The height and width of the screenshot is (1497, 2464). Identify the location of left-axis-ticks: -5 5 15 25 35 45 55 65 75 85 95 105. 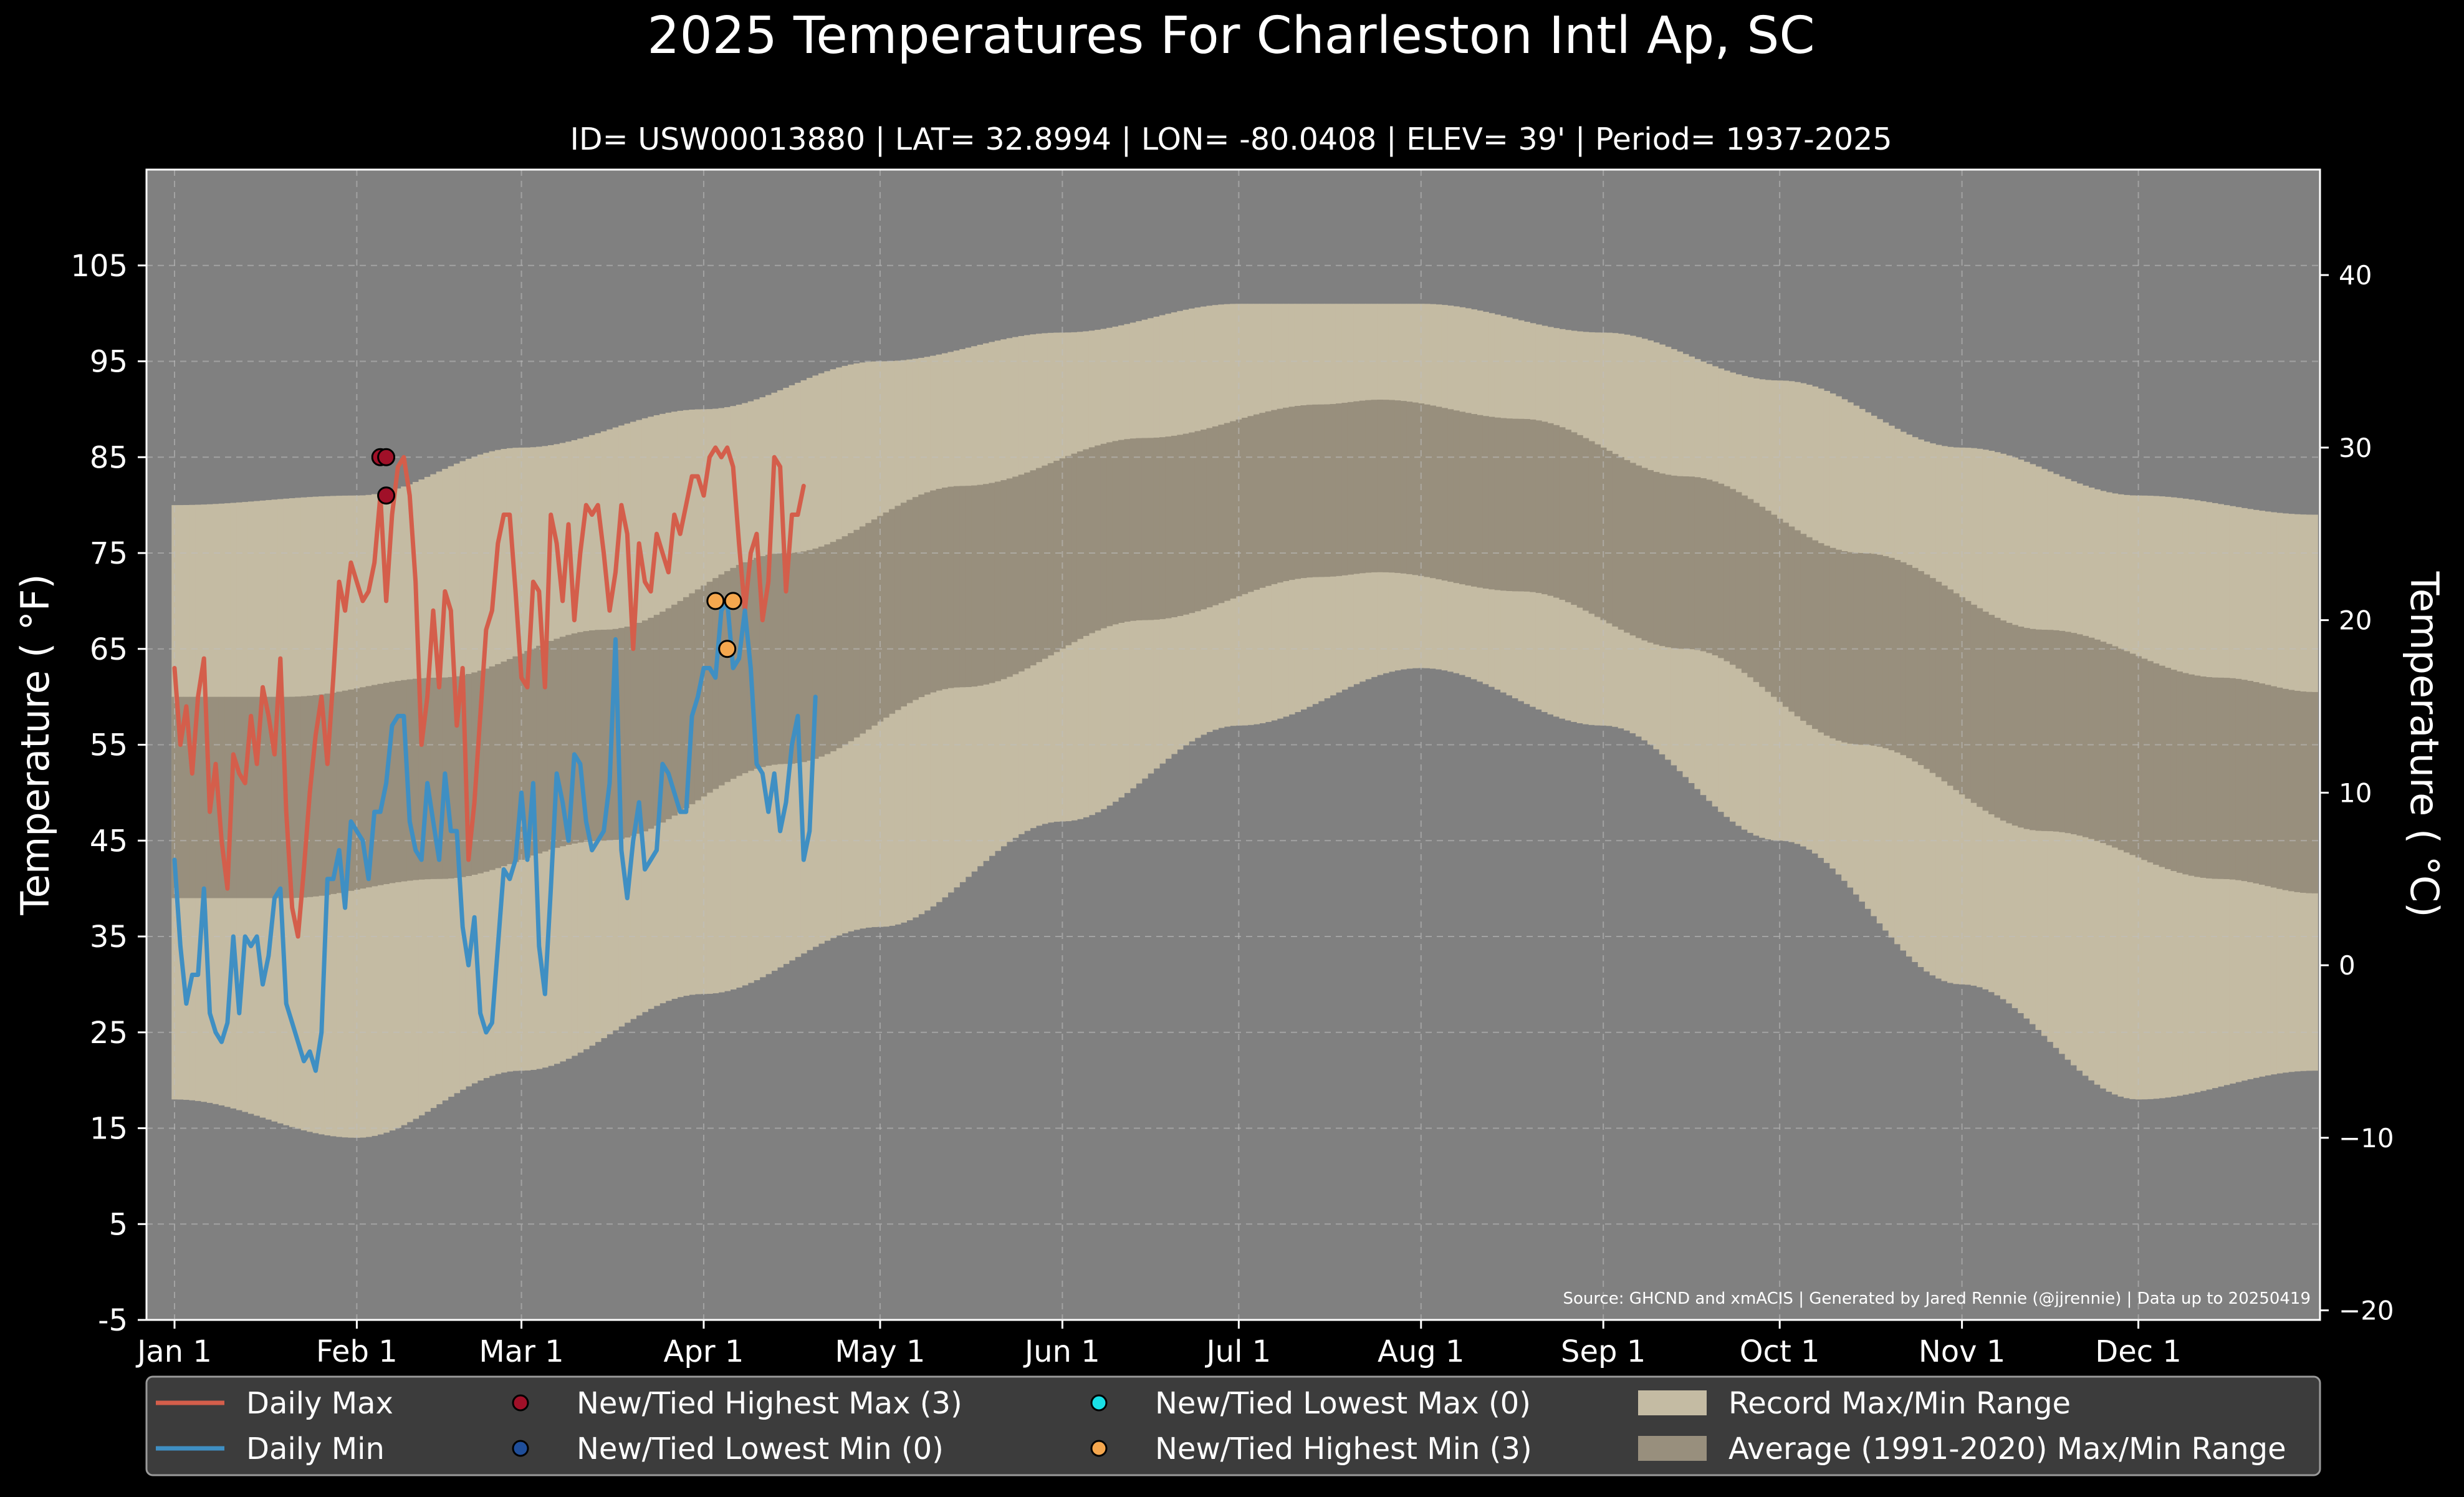
(108, 793).